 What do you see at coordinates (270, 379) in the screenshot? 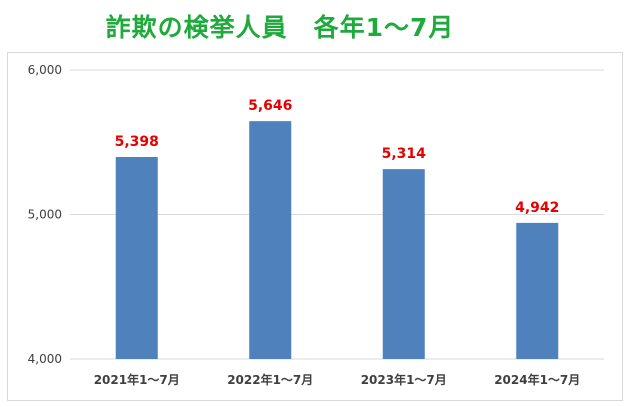
I see `category-label: 2022年1～7月` at bounding box center [270, 379].